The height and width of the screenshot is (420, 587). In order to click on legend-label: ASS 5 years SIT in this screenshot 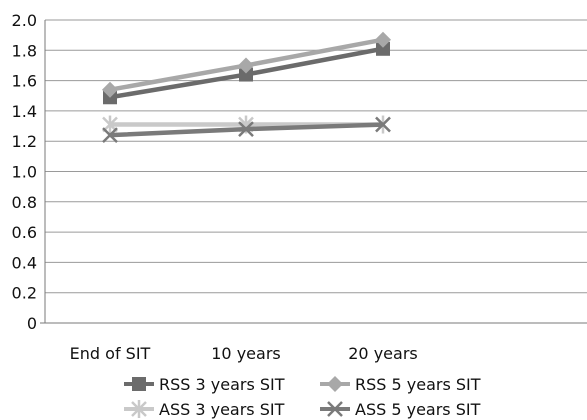, I will do `click(418, 409)`.